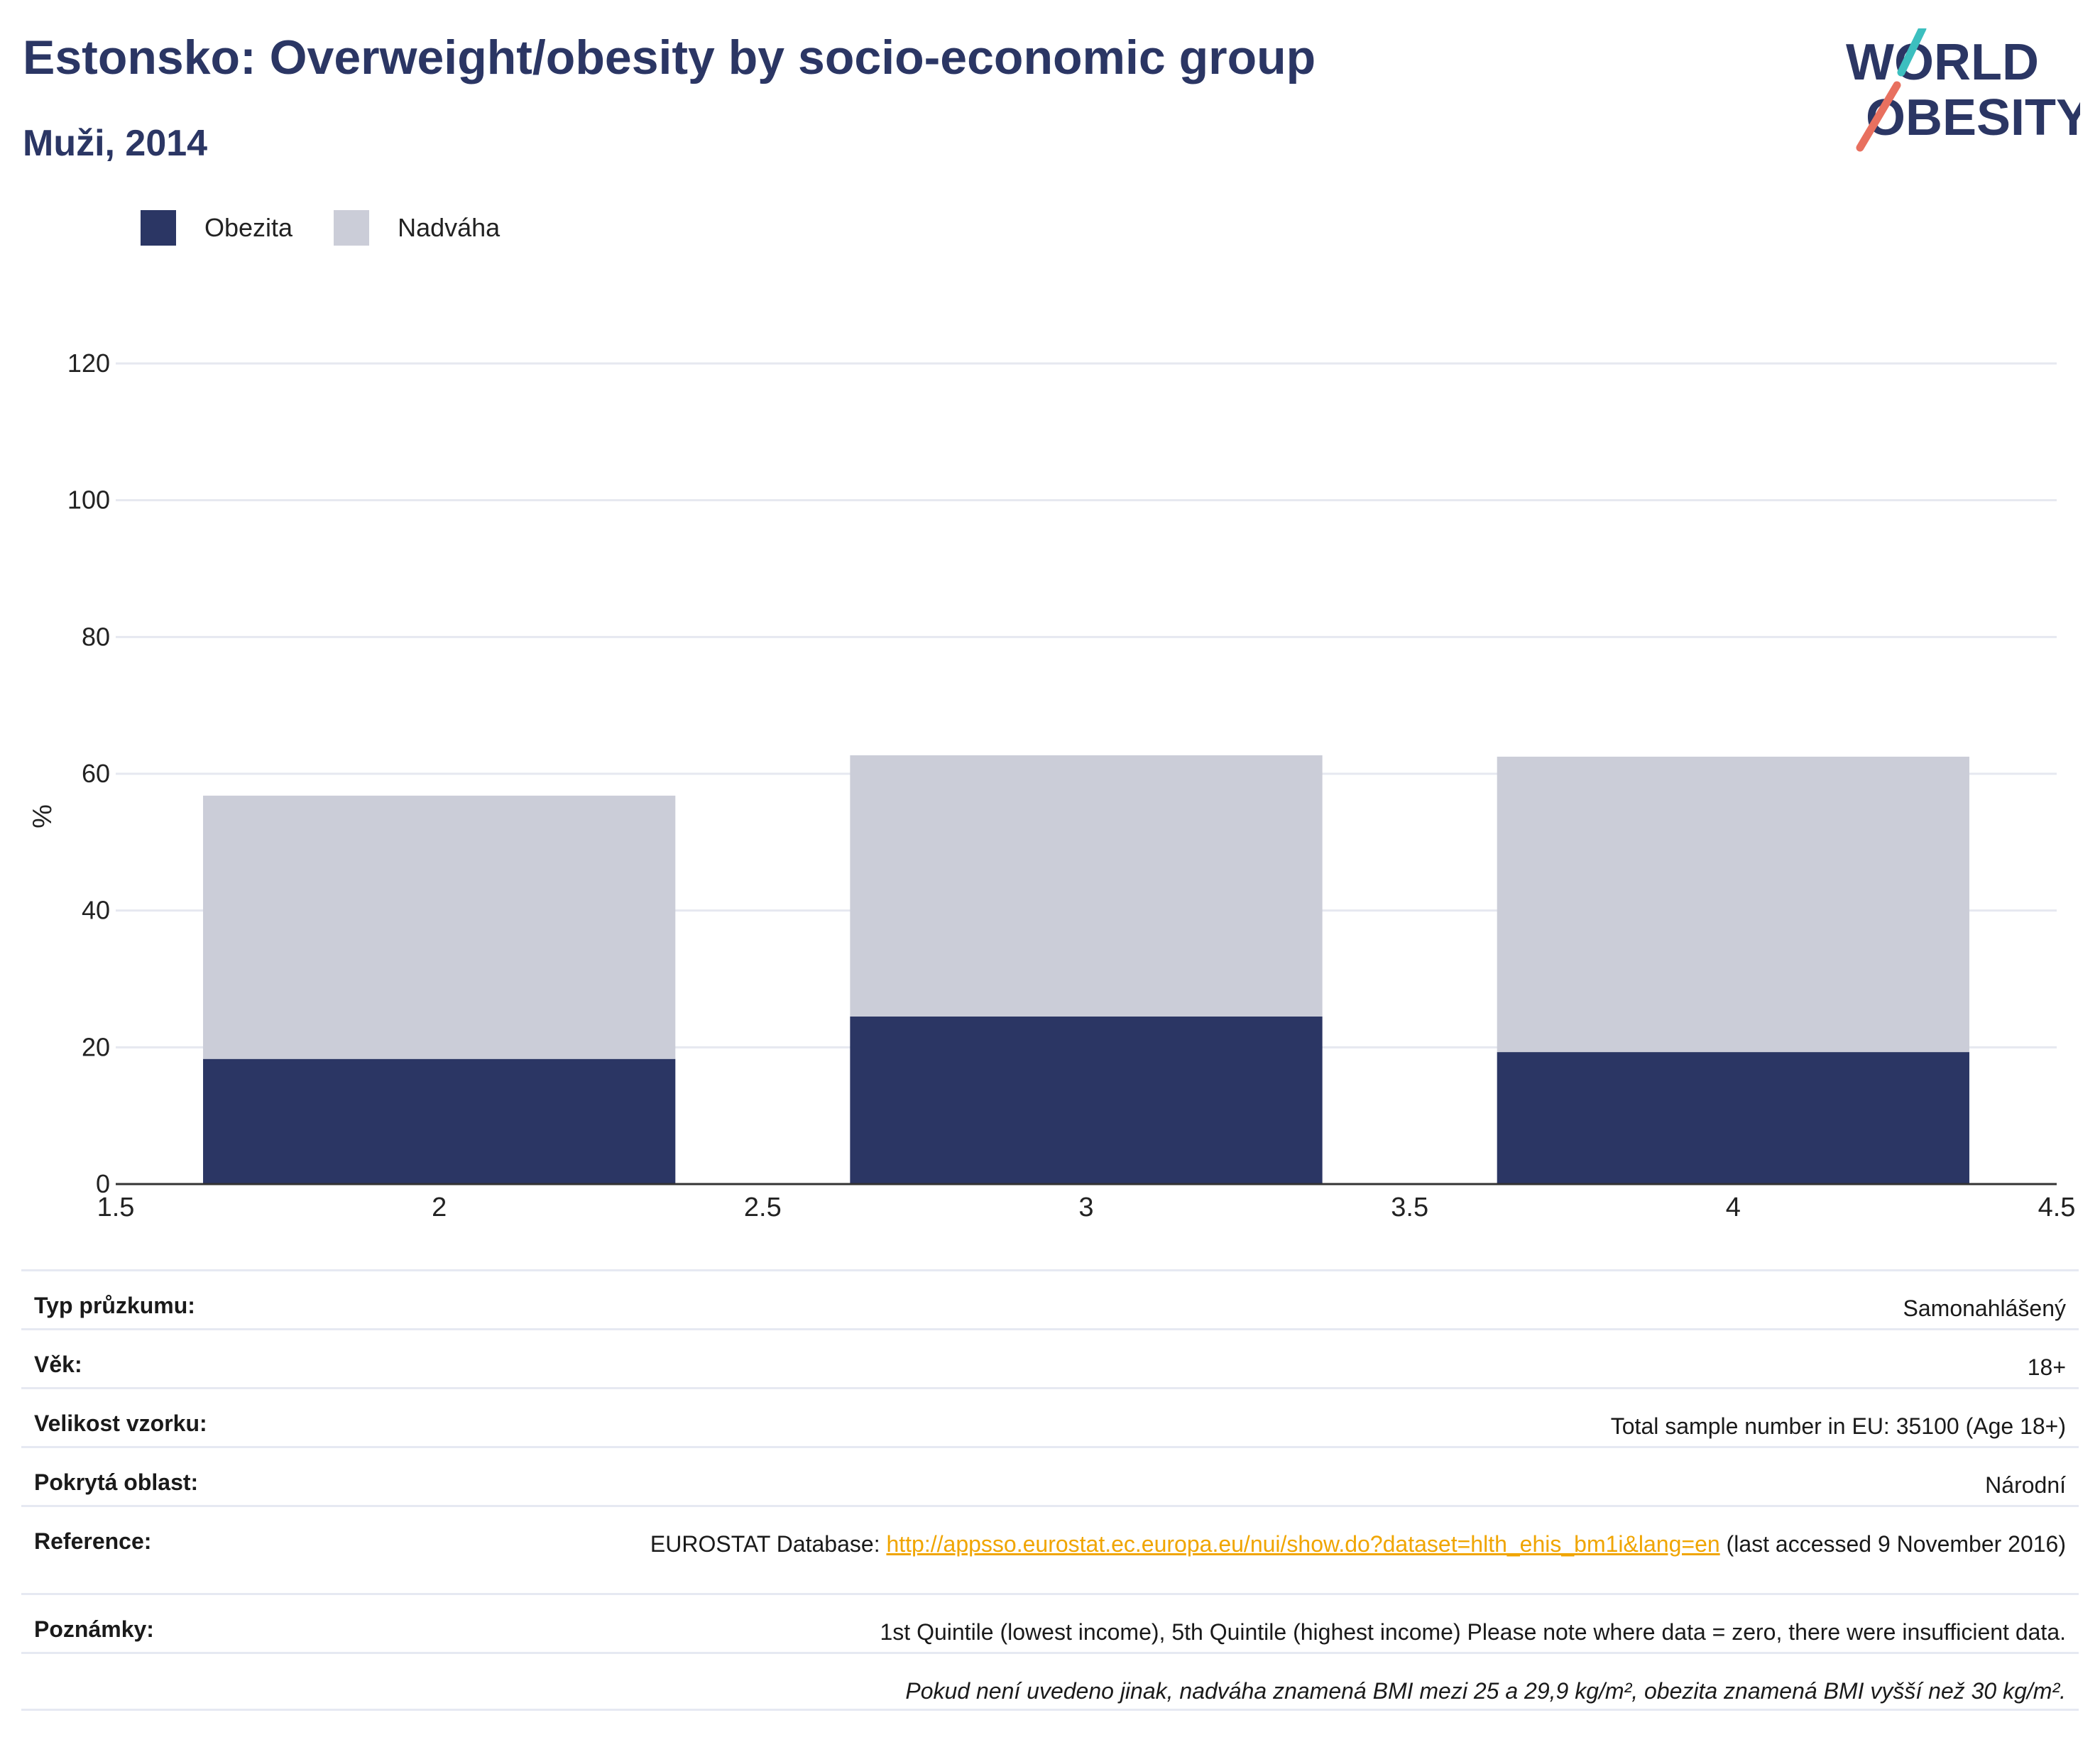 Image resolution: width=2100 pixels, height=1747 pixels. What do you see at coordinates (94, 1629) in the screenshot?
I see `info-key-notes: Poznámky:` at bounding box center [94, 1629].